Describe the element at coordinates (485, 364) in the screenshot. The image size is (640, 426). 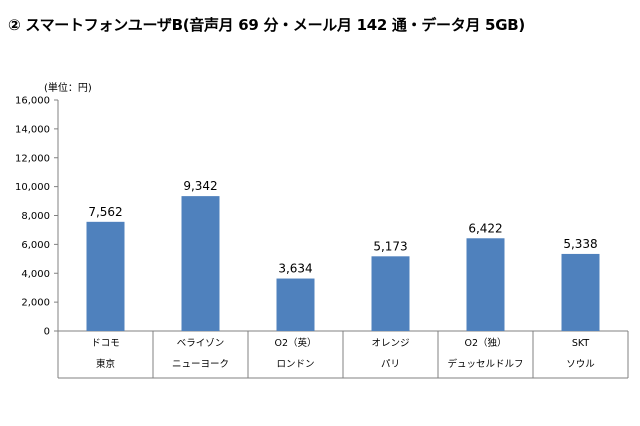
I see `category-city-label: デュッセルドルフ` at that location.